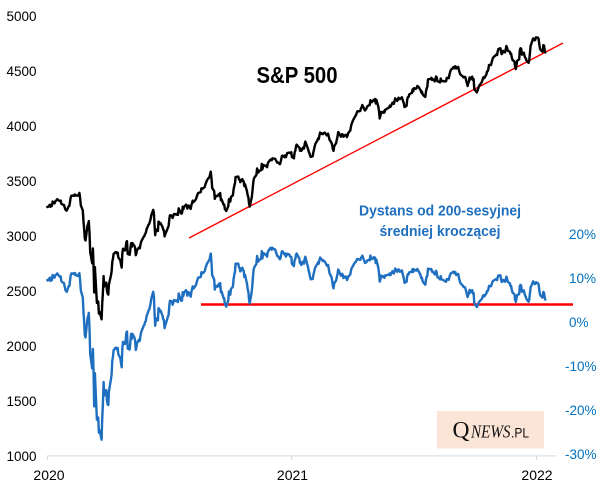  I want to click on svg-text: 3500, so click(21, 181).